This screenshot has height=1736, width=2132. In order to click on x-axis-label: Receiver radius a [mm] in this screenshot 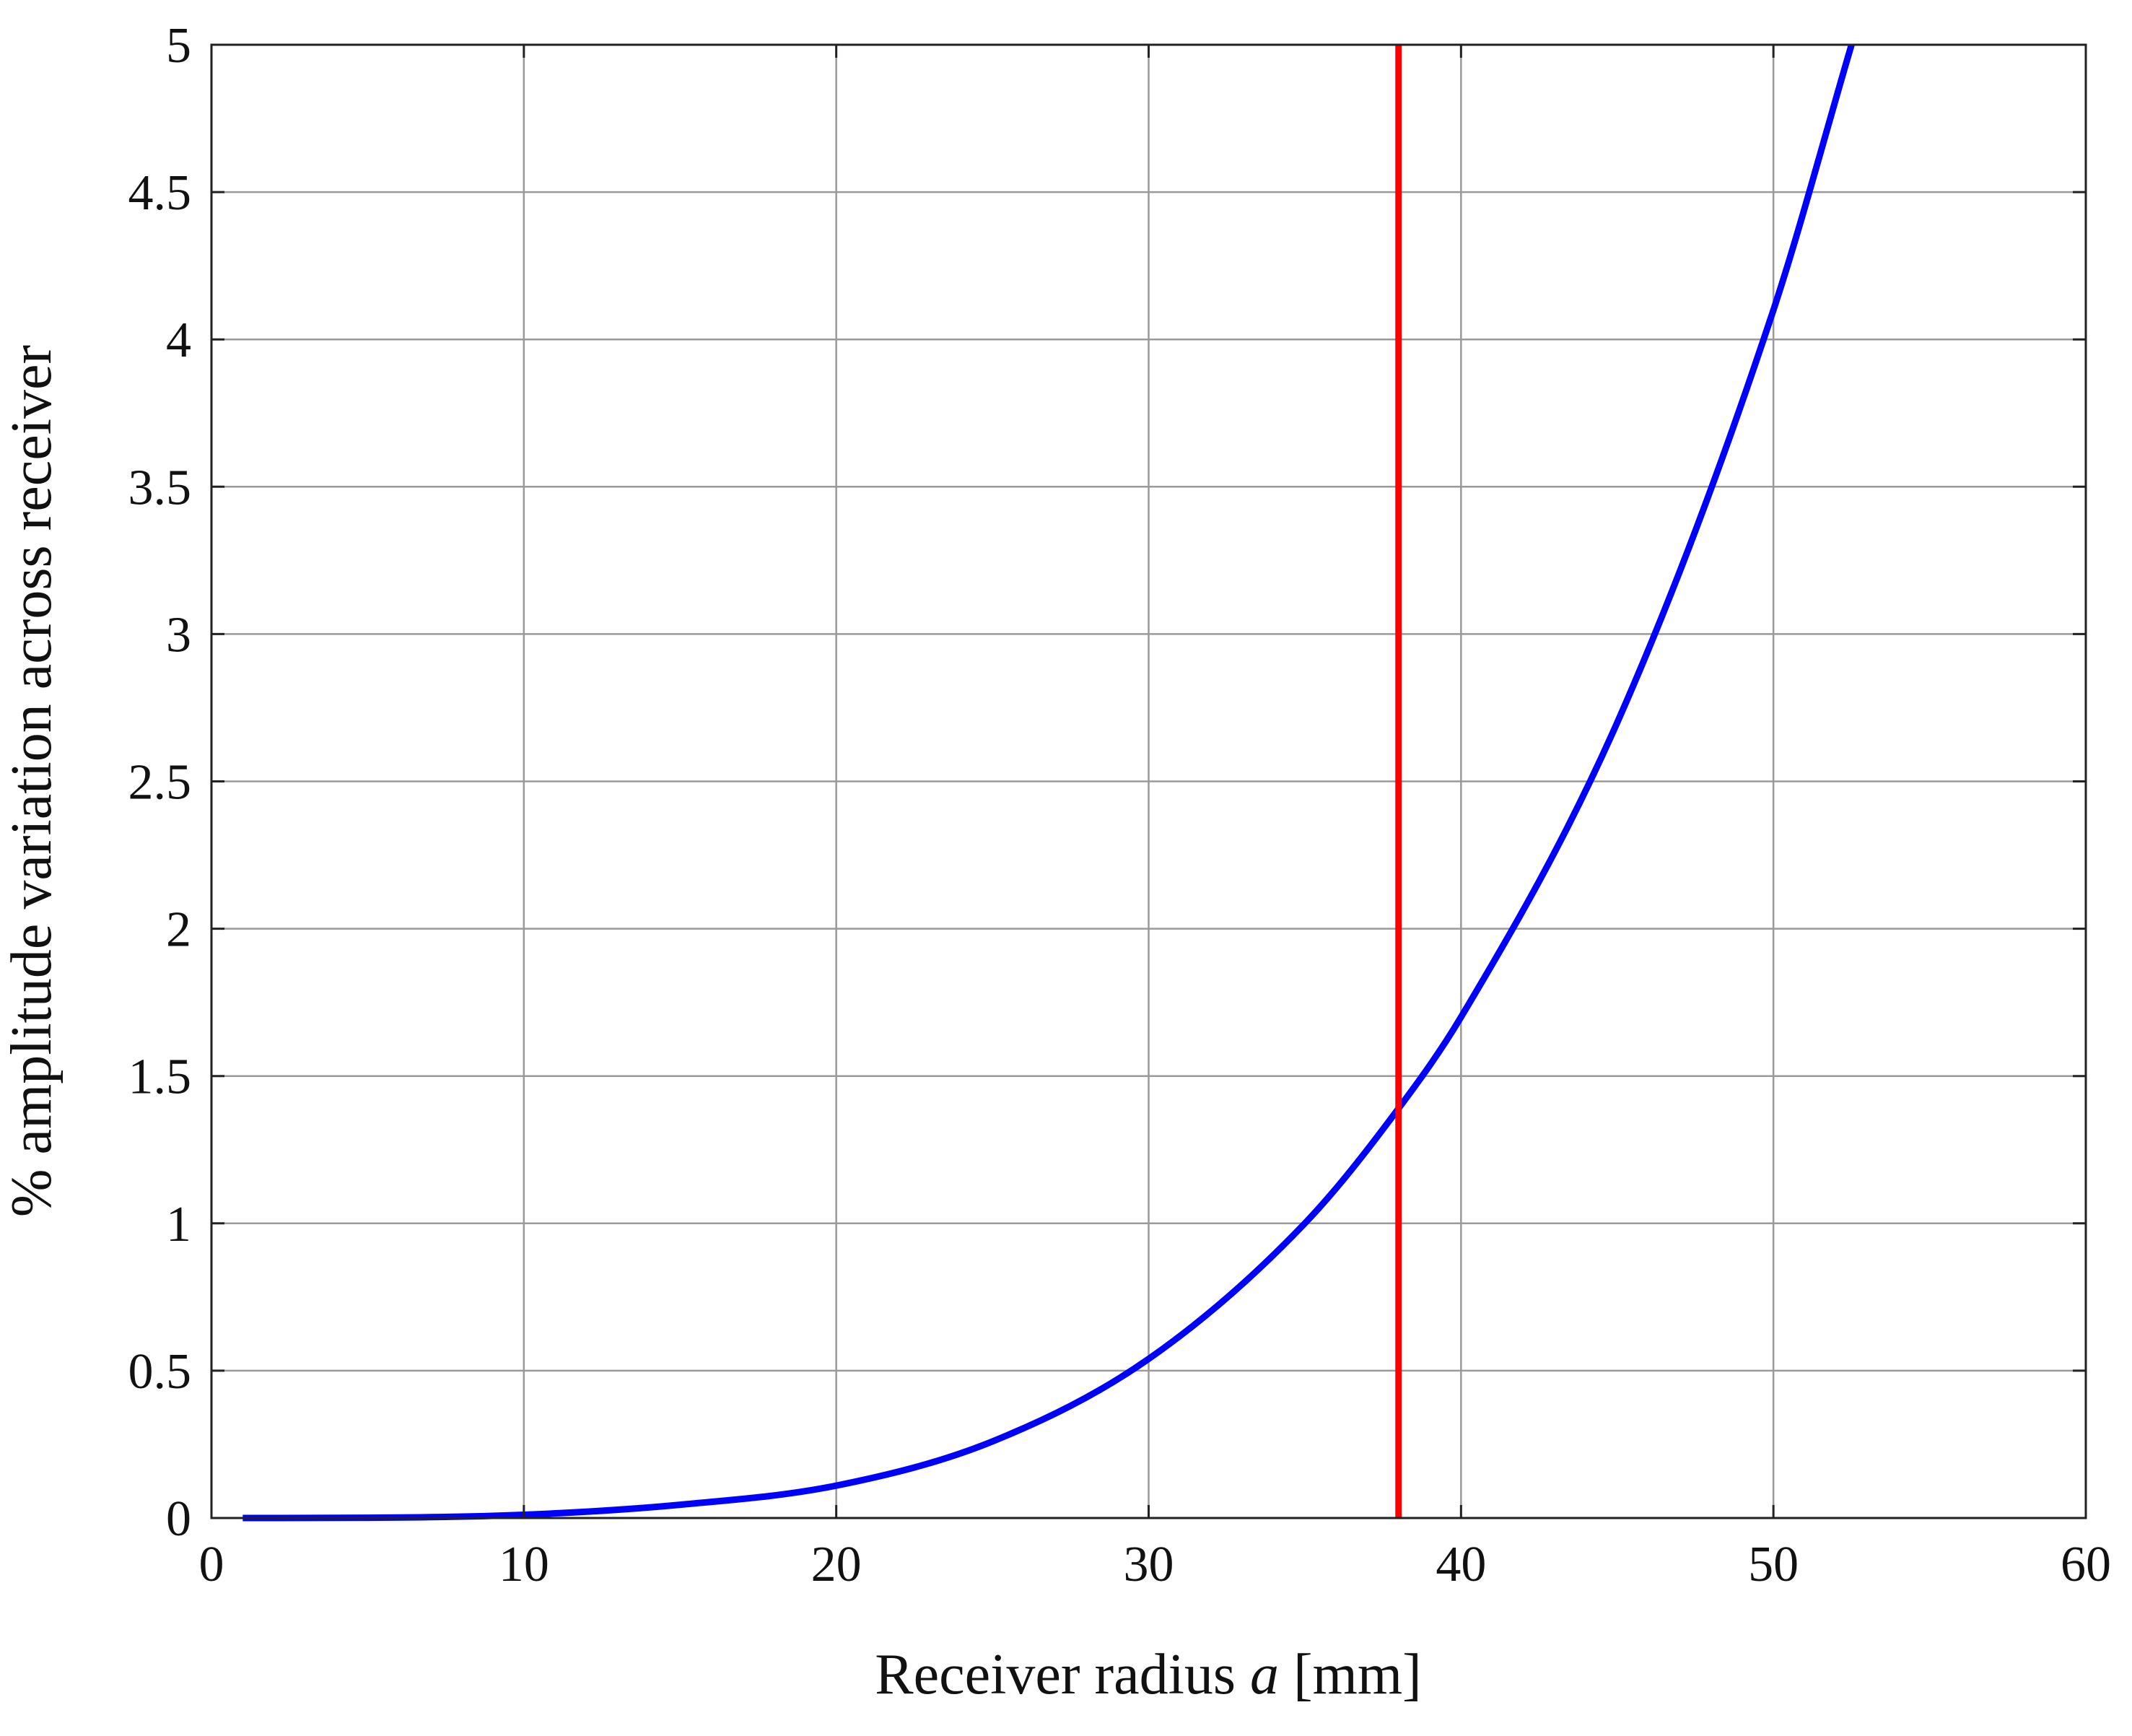, I will do `click(1148, 1674)`.